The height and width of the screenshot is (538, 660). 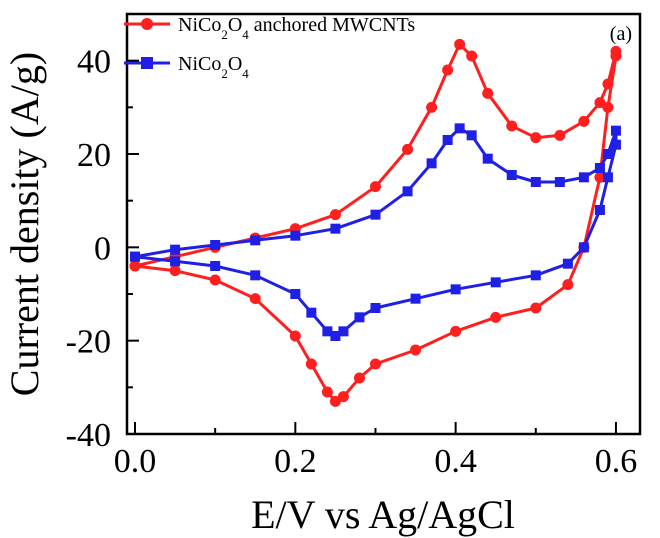 I want to click on y-tick-label: -40, so click(x=88, y=435).